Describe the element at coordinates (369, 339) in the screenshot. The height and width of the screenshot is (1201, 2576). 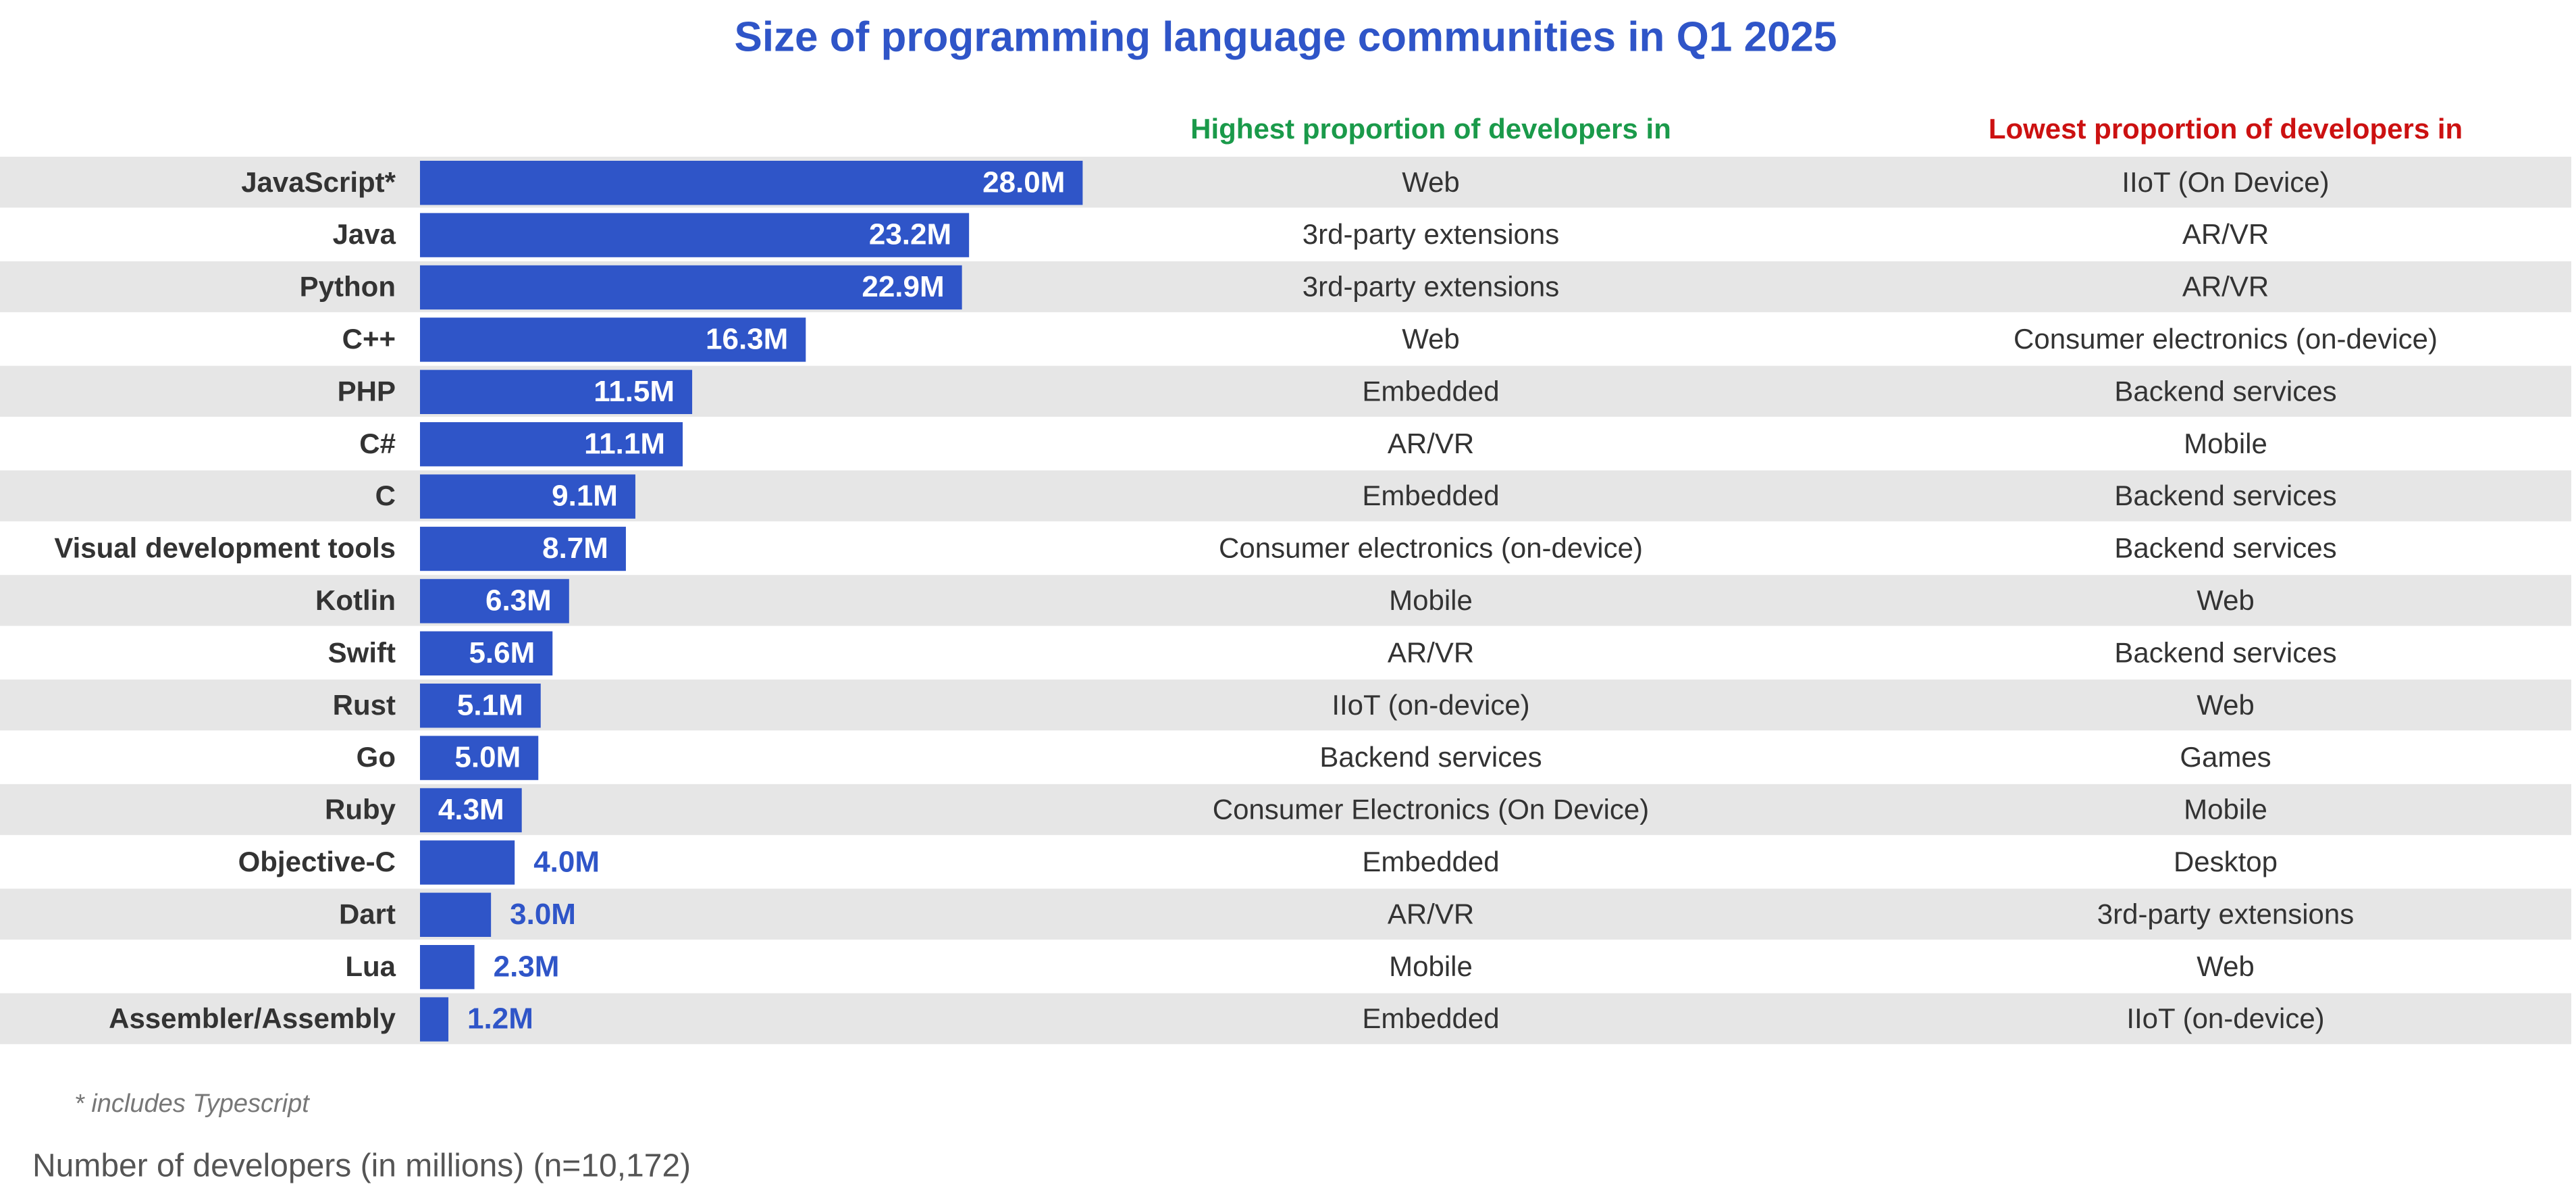
I see `category-label: C++` at that location.